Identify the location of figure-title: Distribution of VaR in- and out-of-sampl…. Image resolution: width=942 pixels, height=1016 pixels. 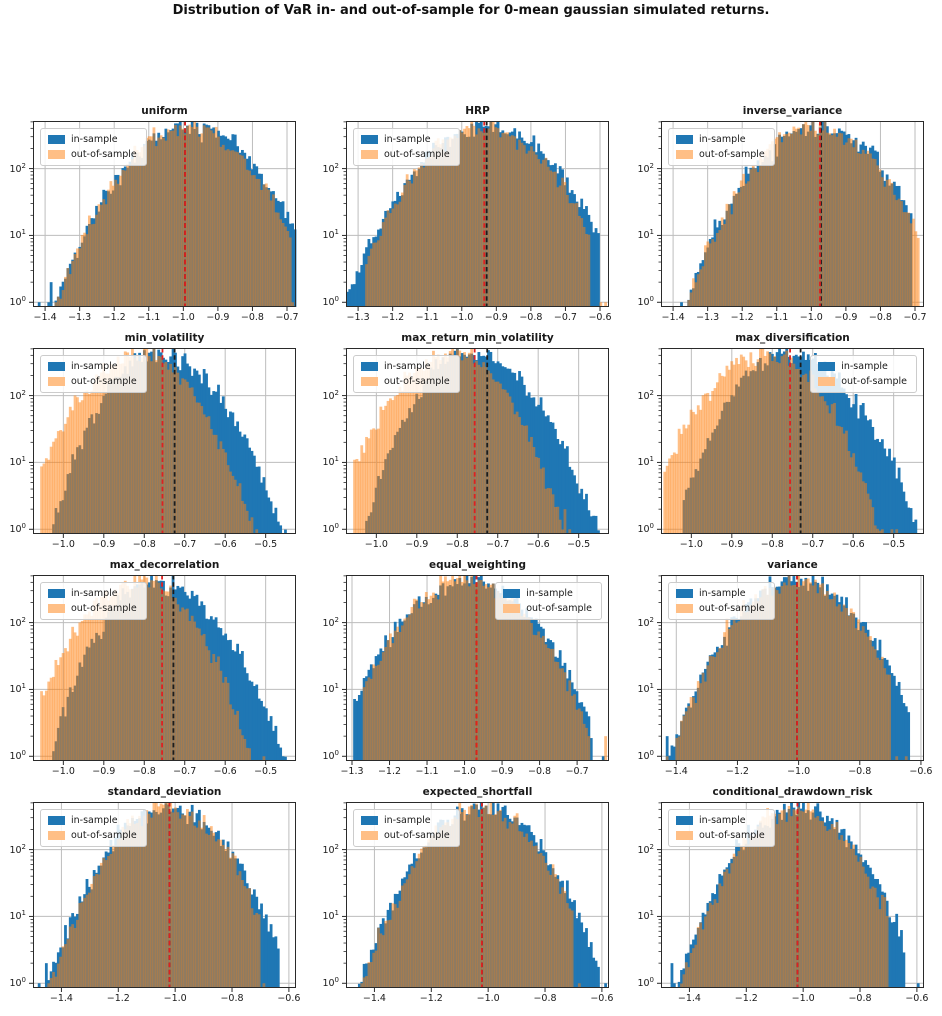
(471, 10).